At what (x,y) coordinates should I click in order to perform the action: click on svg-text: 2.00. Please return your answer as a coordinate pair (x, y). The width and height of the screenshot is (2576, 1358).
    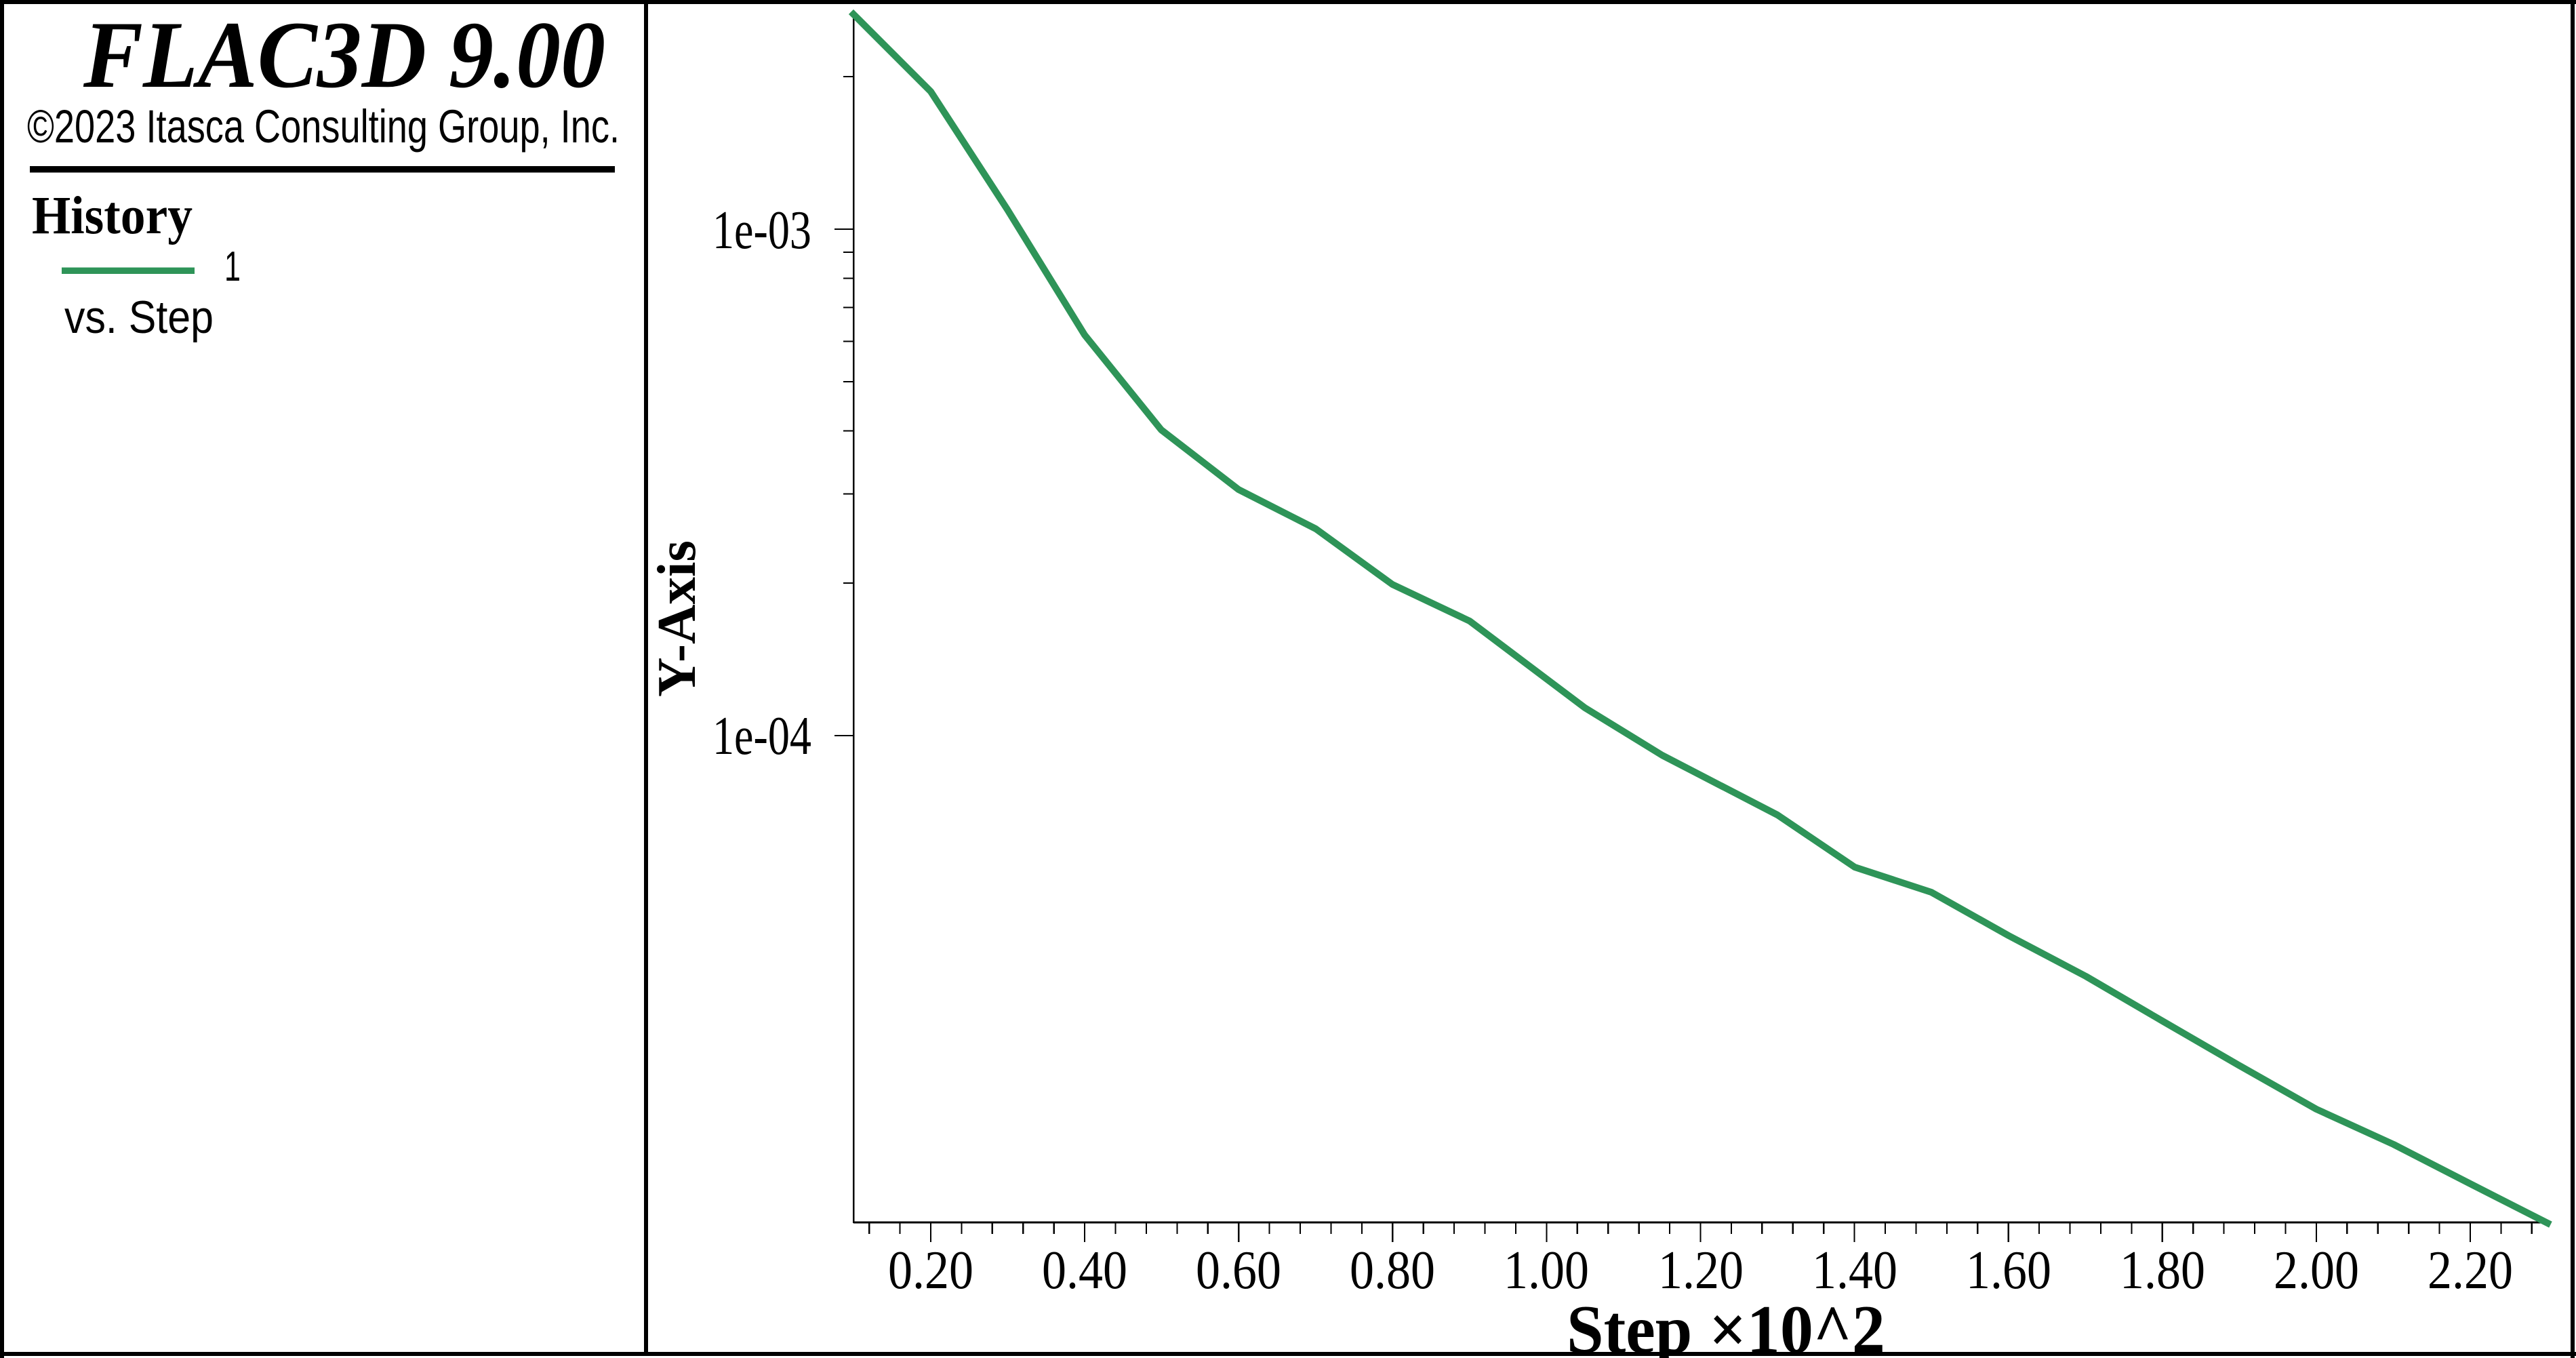
    Looking at the image, I should click on (2316, 1271).